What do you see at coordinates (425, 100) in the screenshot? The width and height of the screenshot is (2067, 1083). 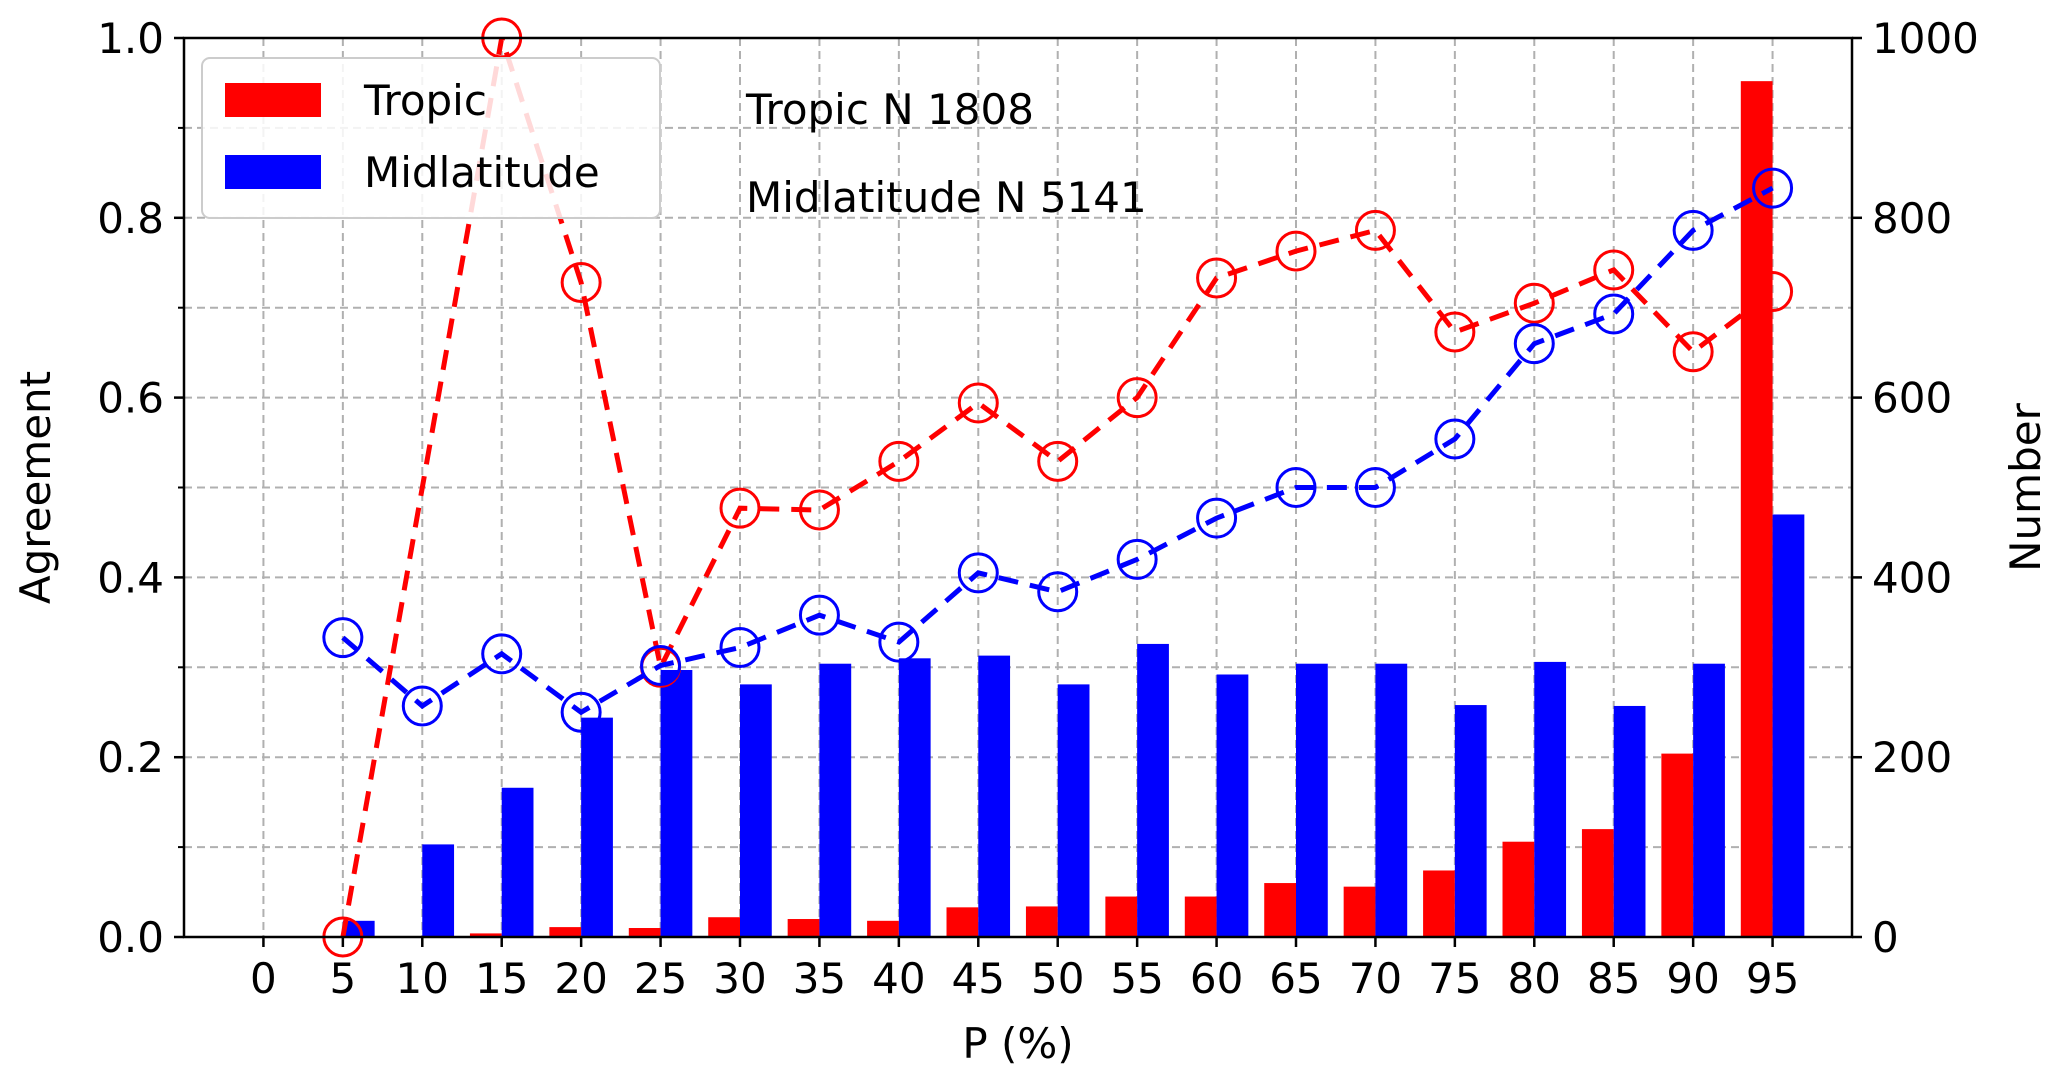 I see `legend-label-tropic: Tropic` at bounding box center [425, 100].